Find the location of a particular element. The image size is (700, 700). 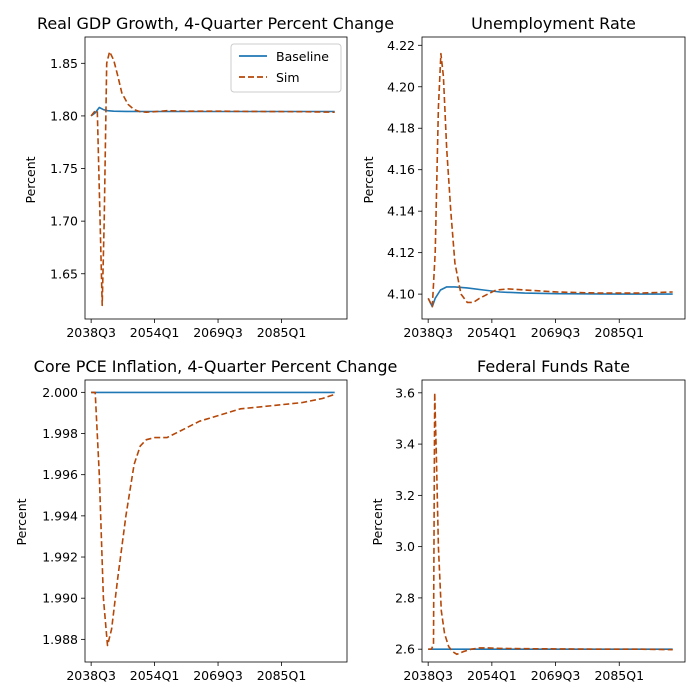

y-tick-label: 1.992 is located at coordinates (60, 557).